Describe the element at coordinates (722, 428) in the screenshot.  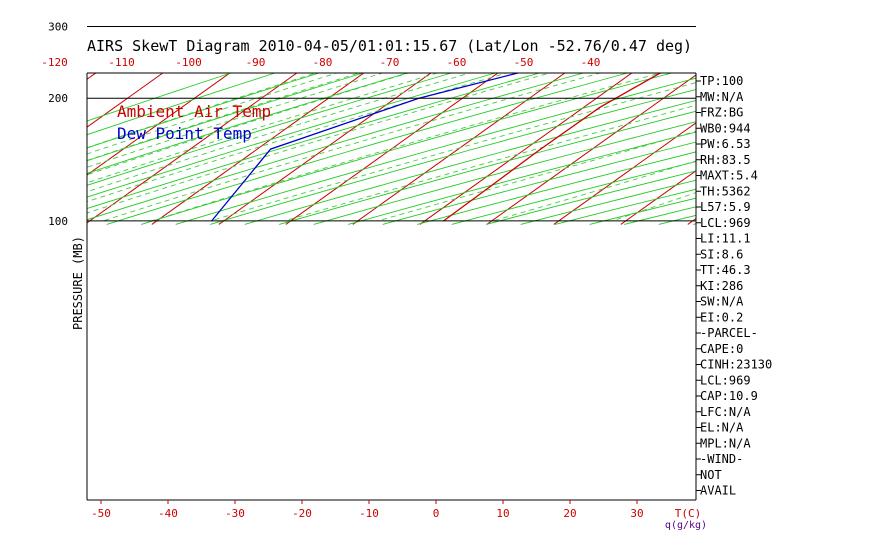
I see `index-label: EL:N/A` at that location.